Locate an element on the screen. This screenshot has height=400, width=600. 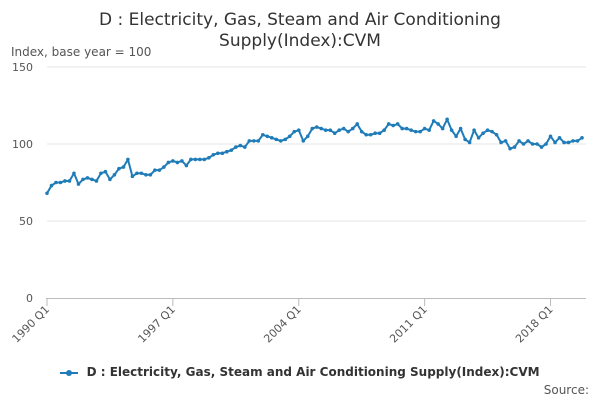
x-tick-label: 1990 Q1 is located at coordinates (31, 324).